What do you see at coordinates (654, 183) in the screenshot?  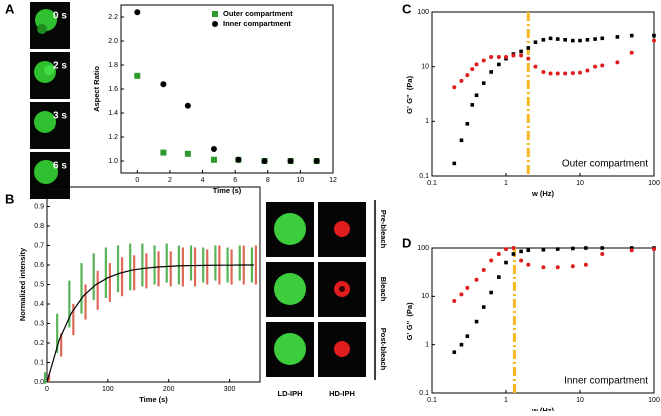 I see `x-tick-label: 100` at bounding box center [654, 183].